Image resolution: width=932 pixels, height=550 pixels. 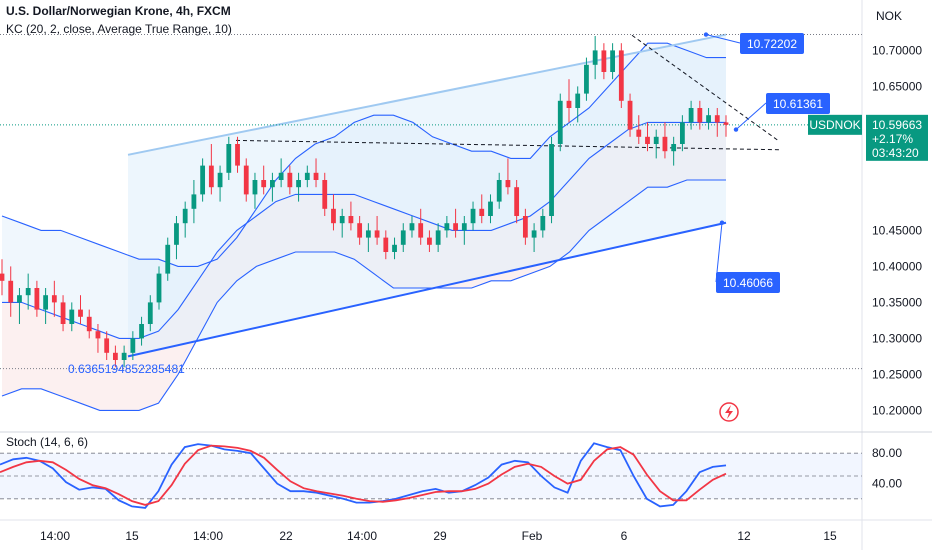 What do you see at coordinates (286, 536) in the screenshot?
I see `time-tick-label: 22` at bounding box center [286, 536].